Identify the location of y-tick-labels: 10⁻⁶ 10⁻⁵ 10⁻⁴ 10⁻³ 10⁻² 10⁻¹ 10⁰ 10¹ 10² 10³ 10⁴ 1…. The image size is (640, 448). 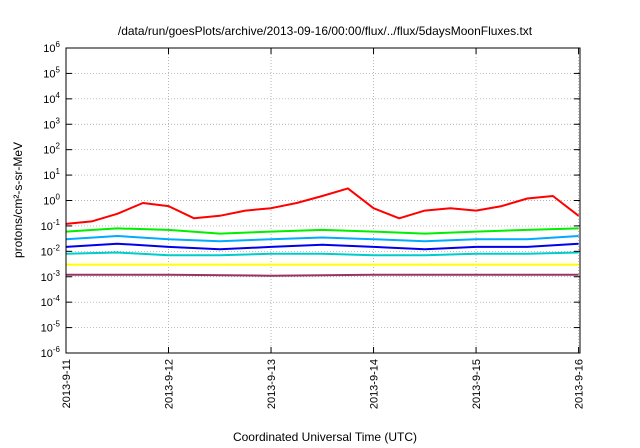
(51, 200).